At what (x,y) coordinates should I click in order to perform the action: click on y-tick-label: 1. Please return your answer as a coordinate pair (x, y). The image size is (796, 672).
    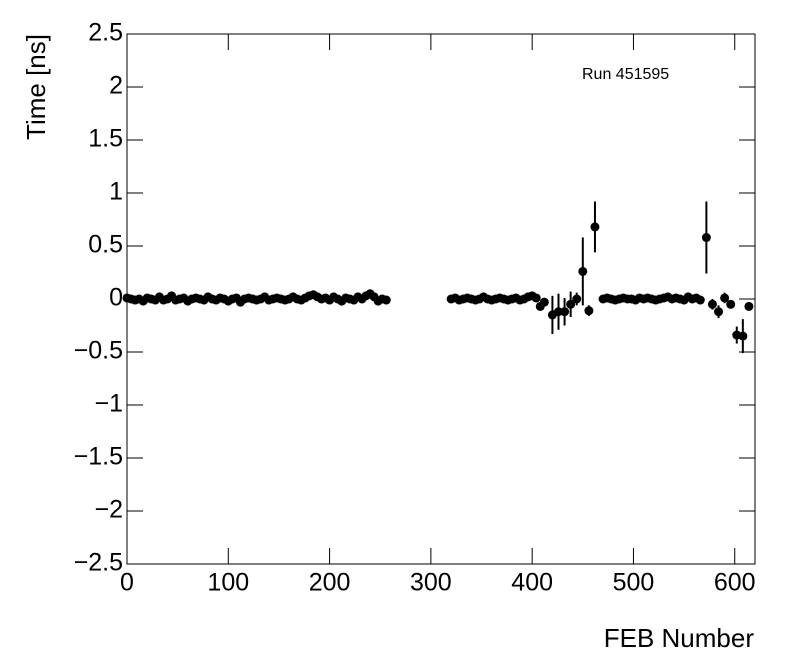
    Looking at the image, I should click on (116, 192).